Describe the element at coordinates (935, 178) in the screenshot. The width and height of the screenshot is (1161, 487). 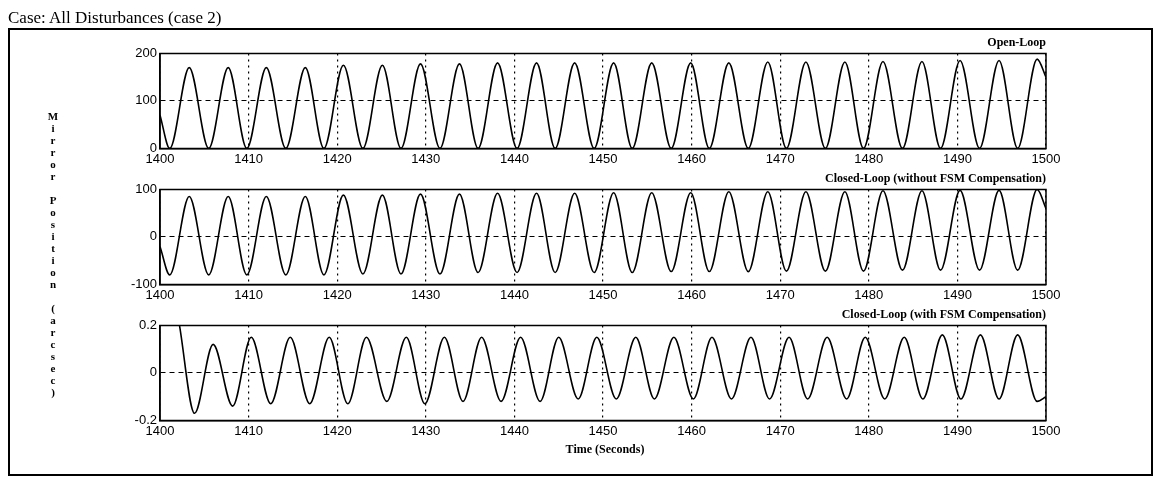
I see `chart-title: Closed-Loop (without FSM Compensation)` at that location.